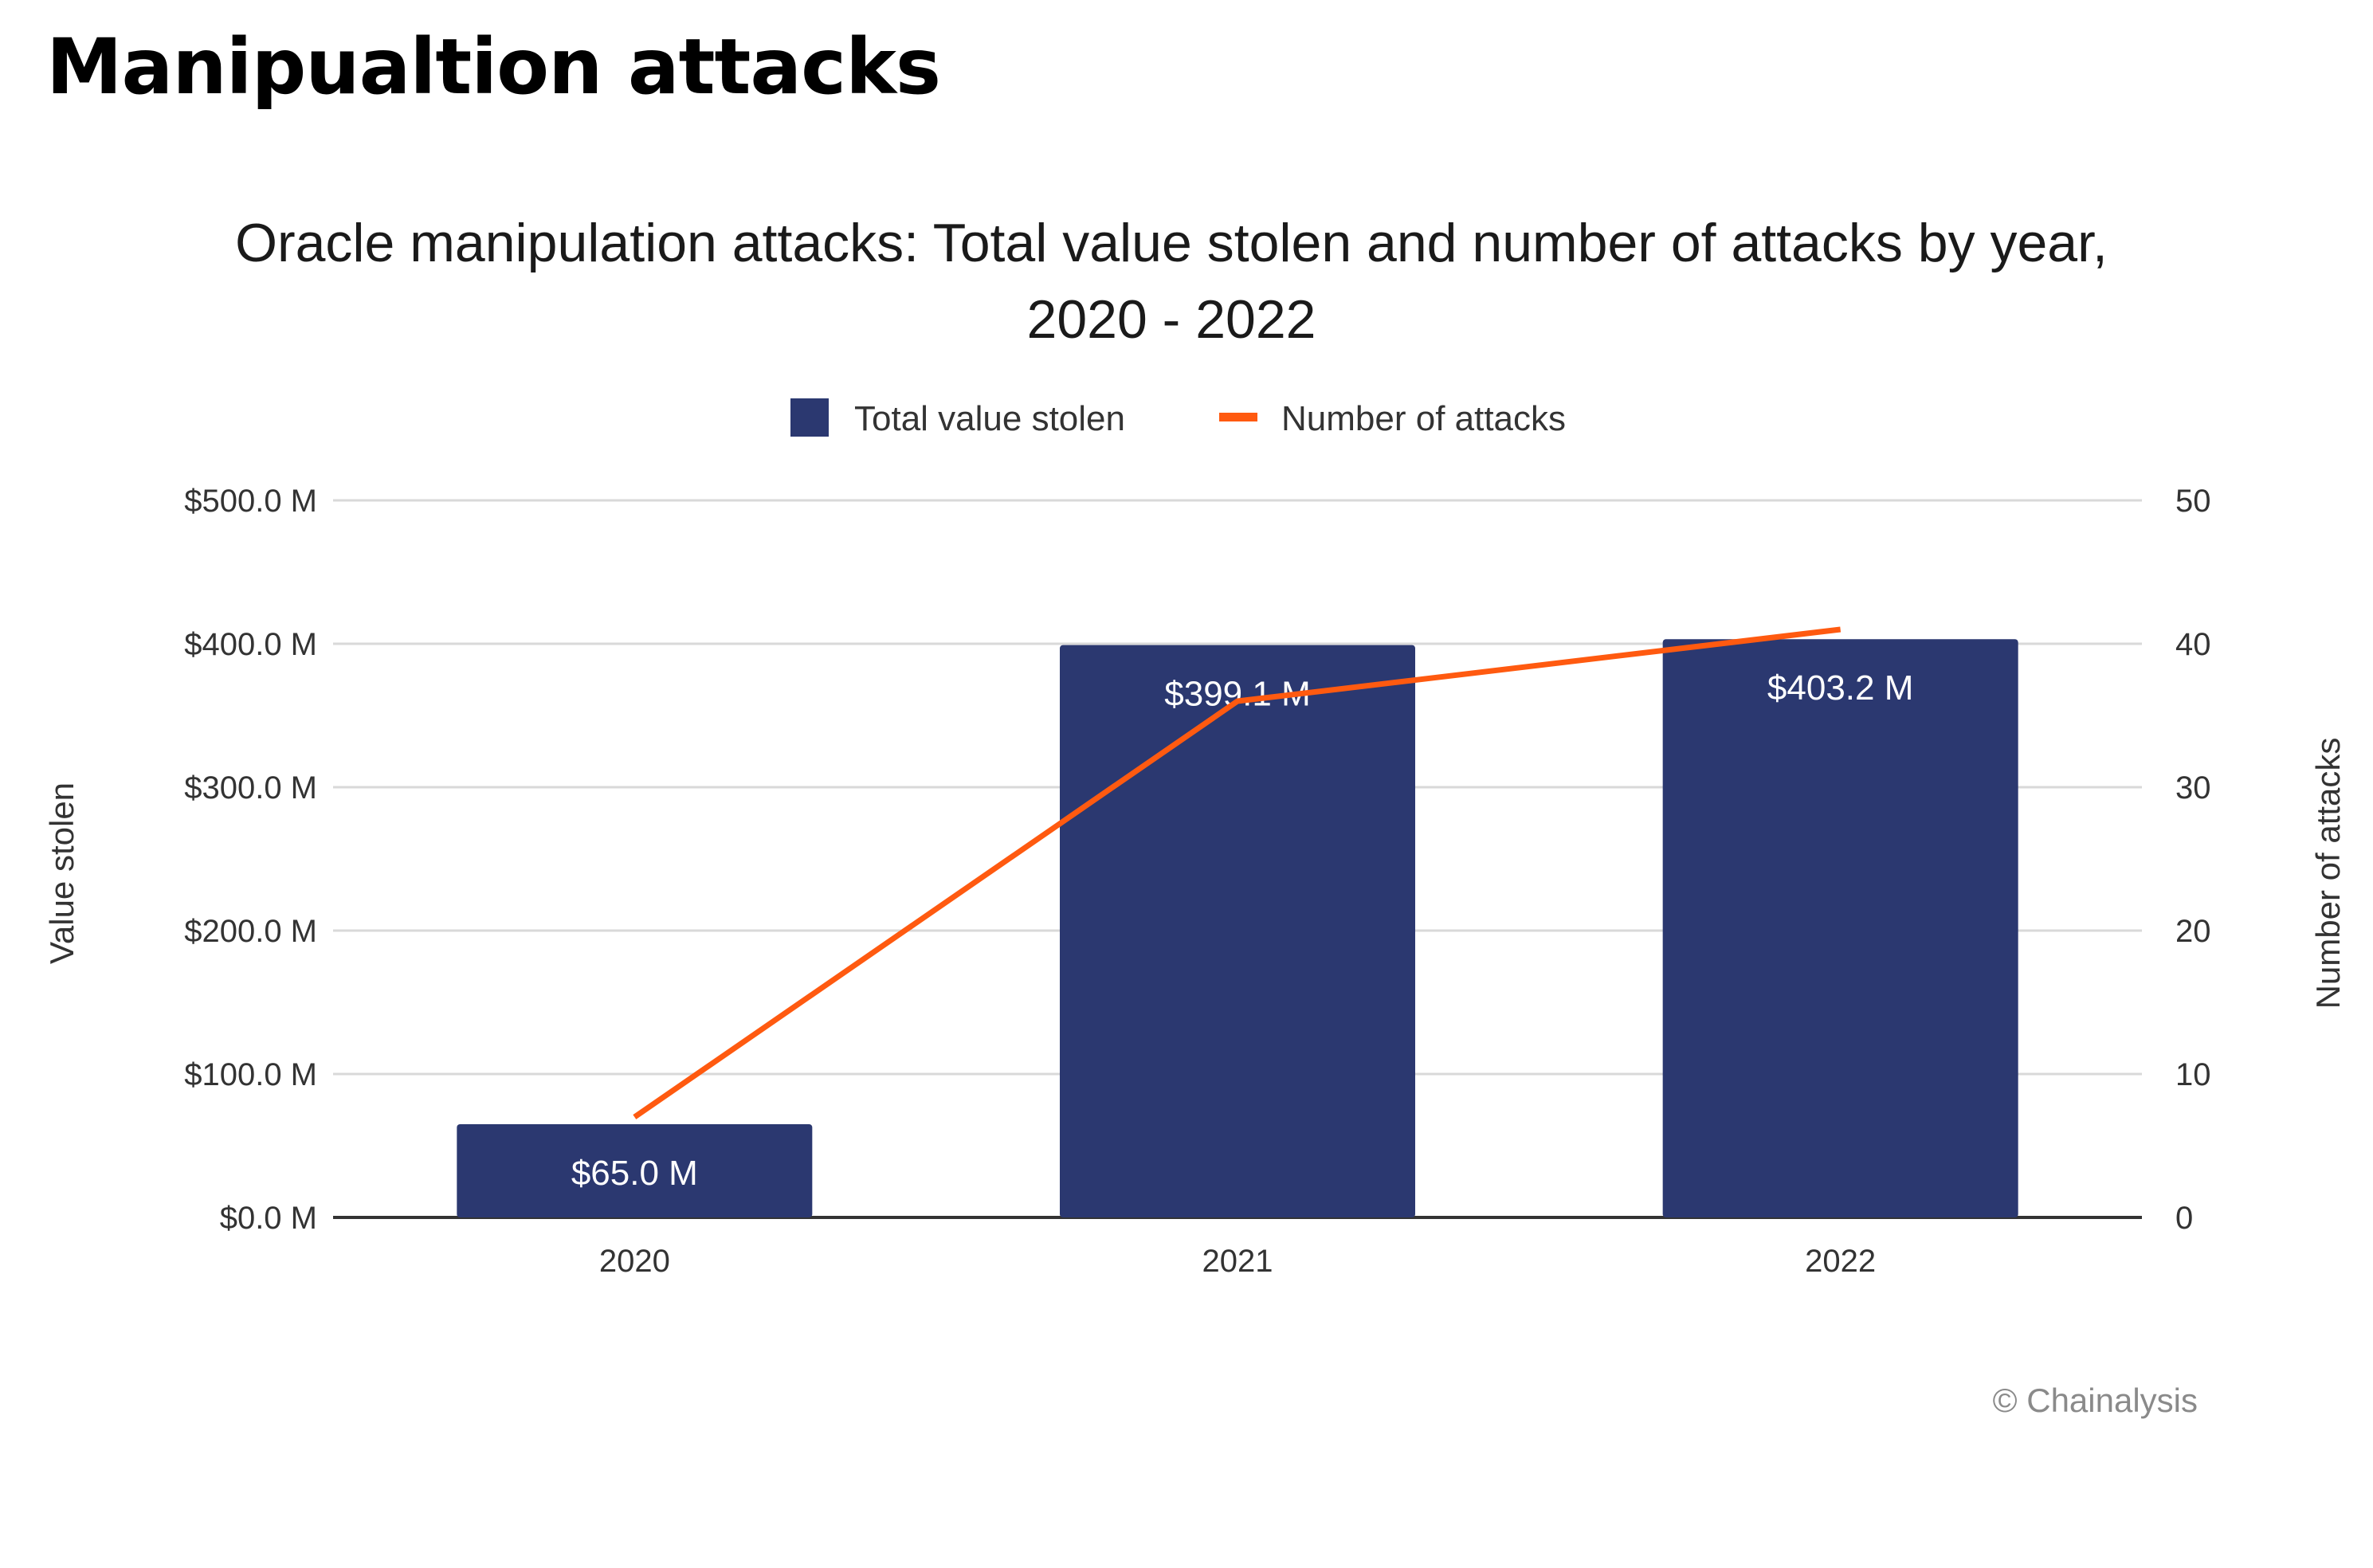 This screenshot has width=2373, height=1568. Describe the element at coordinates (989, 418) in the screenshot. I see `legend-label: Total value stolen` at that location.